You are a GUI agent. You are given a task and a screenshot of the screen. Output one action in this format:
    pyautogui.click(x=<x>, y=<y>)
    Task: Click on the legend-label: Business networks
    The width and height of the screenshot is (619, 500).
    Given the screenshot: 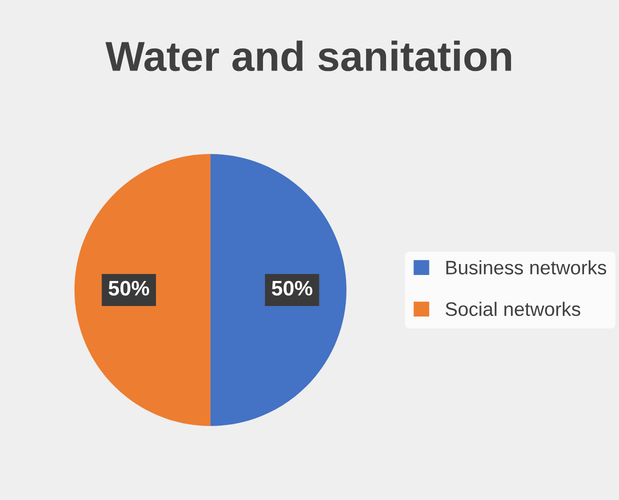 What is the action you would take?
    pyautogui.click(x=526, y=267)
    